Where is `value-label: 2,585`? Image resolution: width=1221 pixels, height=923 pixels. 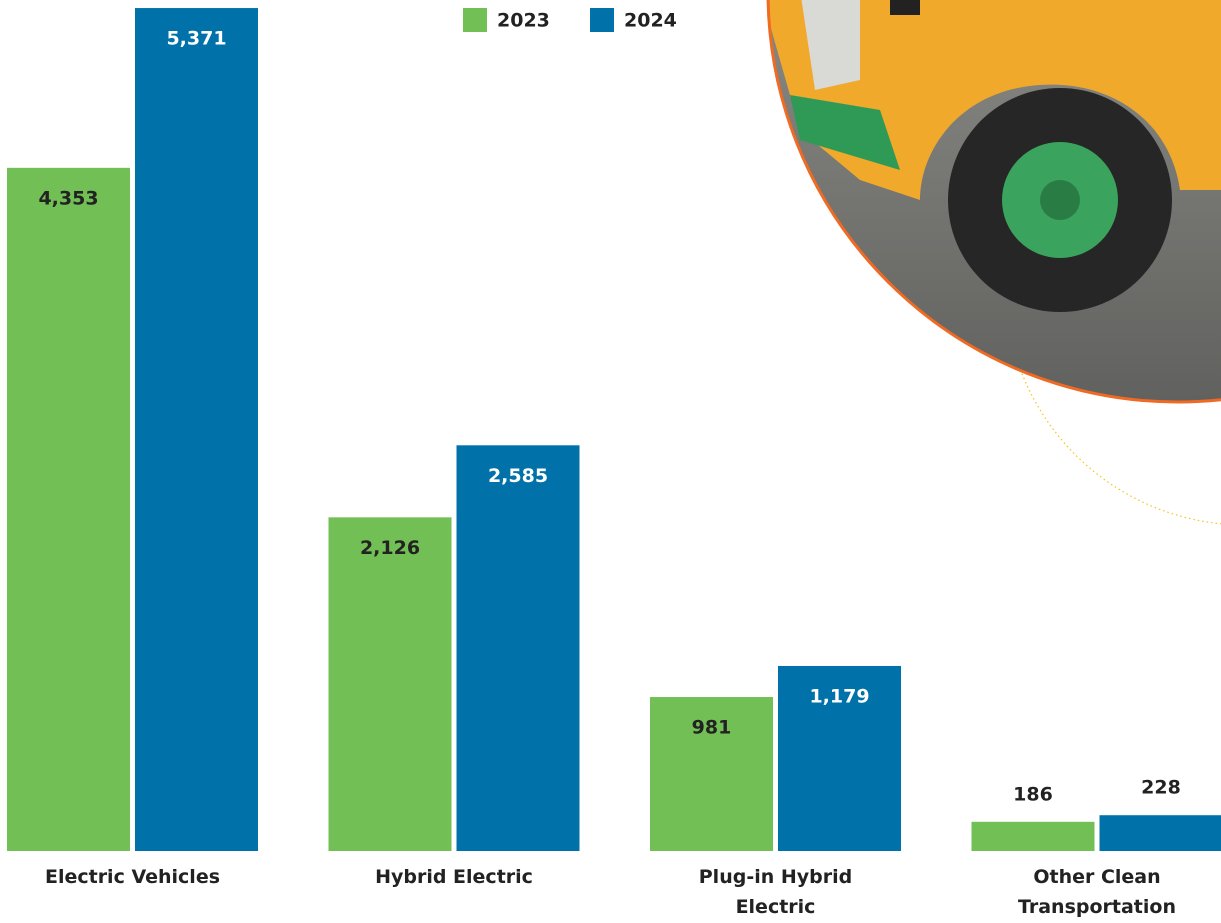
value-label: 2,585 is located at coordinates (518, 476).